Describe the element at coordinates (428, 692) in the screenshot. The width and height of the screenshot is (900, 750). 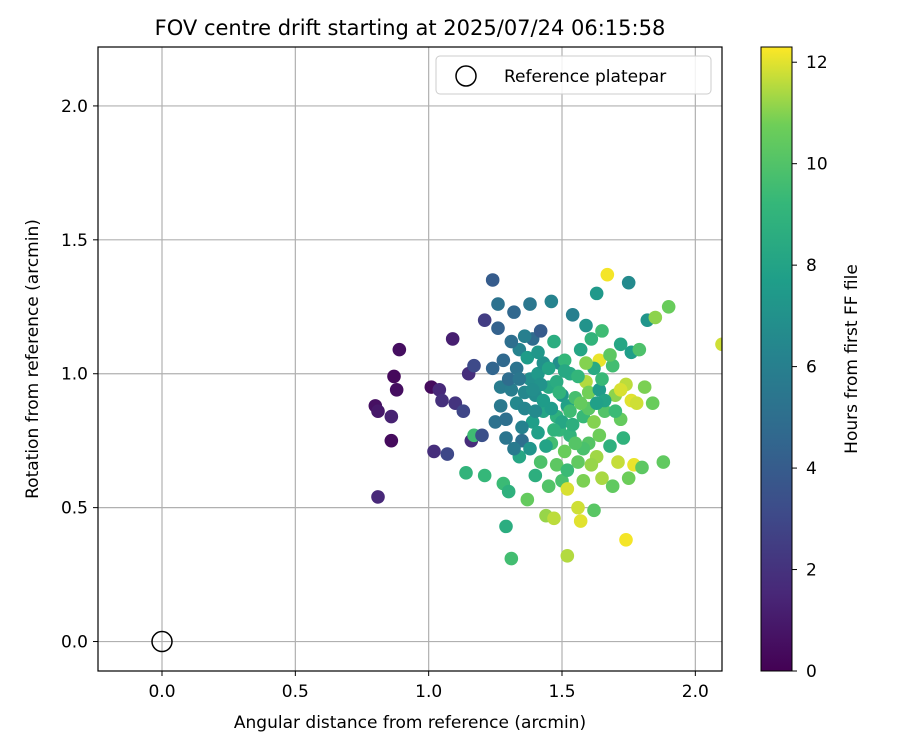
I see `x-tick-label: 1.0` at that location.